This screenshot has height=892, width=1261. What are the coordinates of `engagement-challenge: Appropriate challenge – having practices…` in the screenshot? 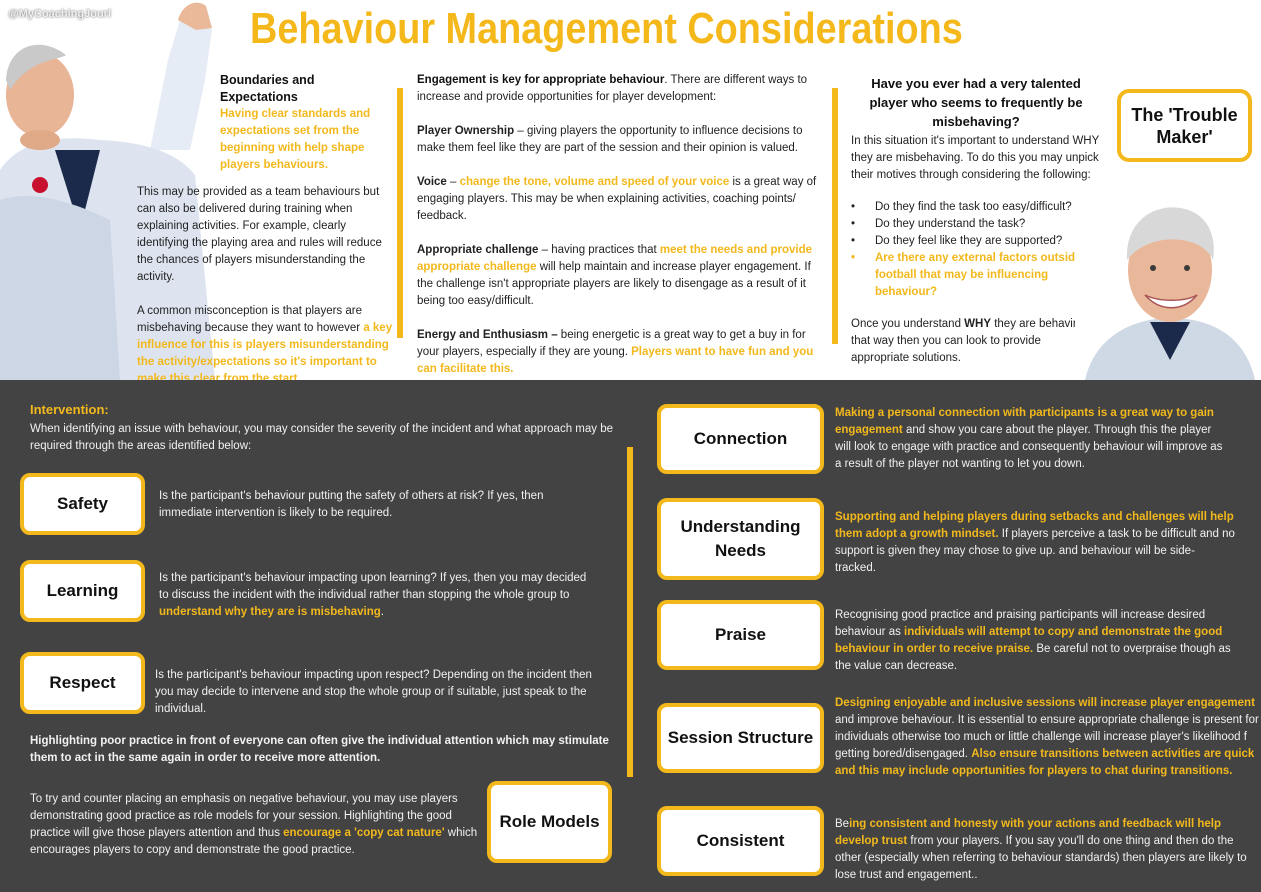 It's located at (618, 276).